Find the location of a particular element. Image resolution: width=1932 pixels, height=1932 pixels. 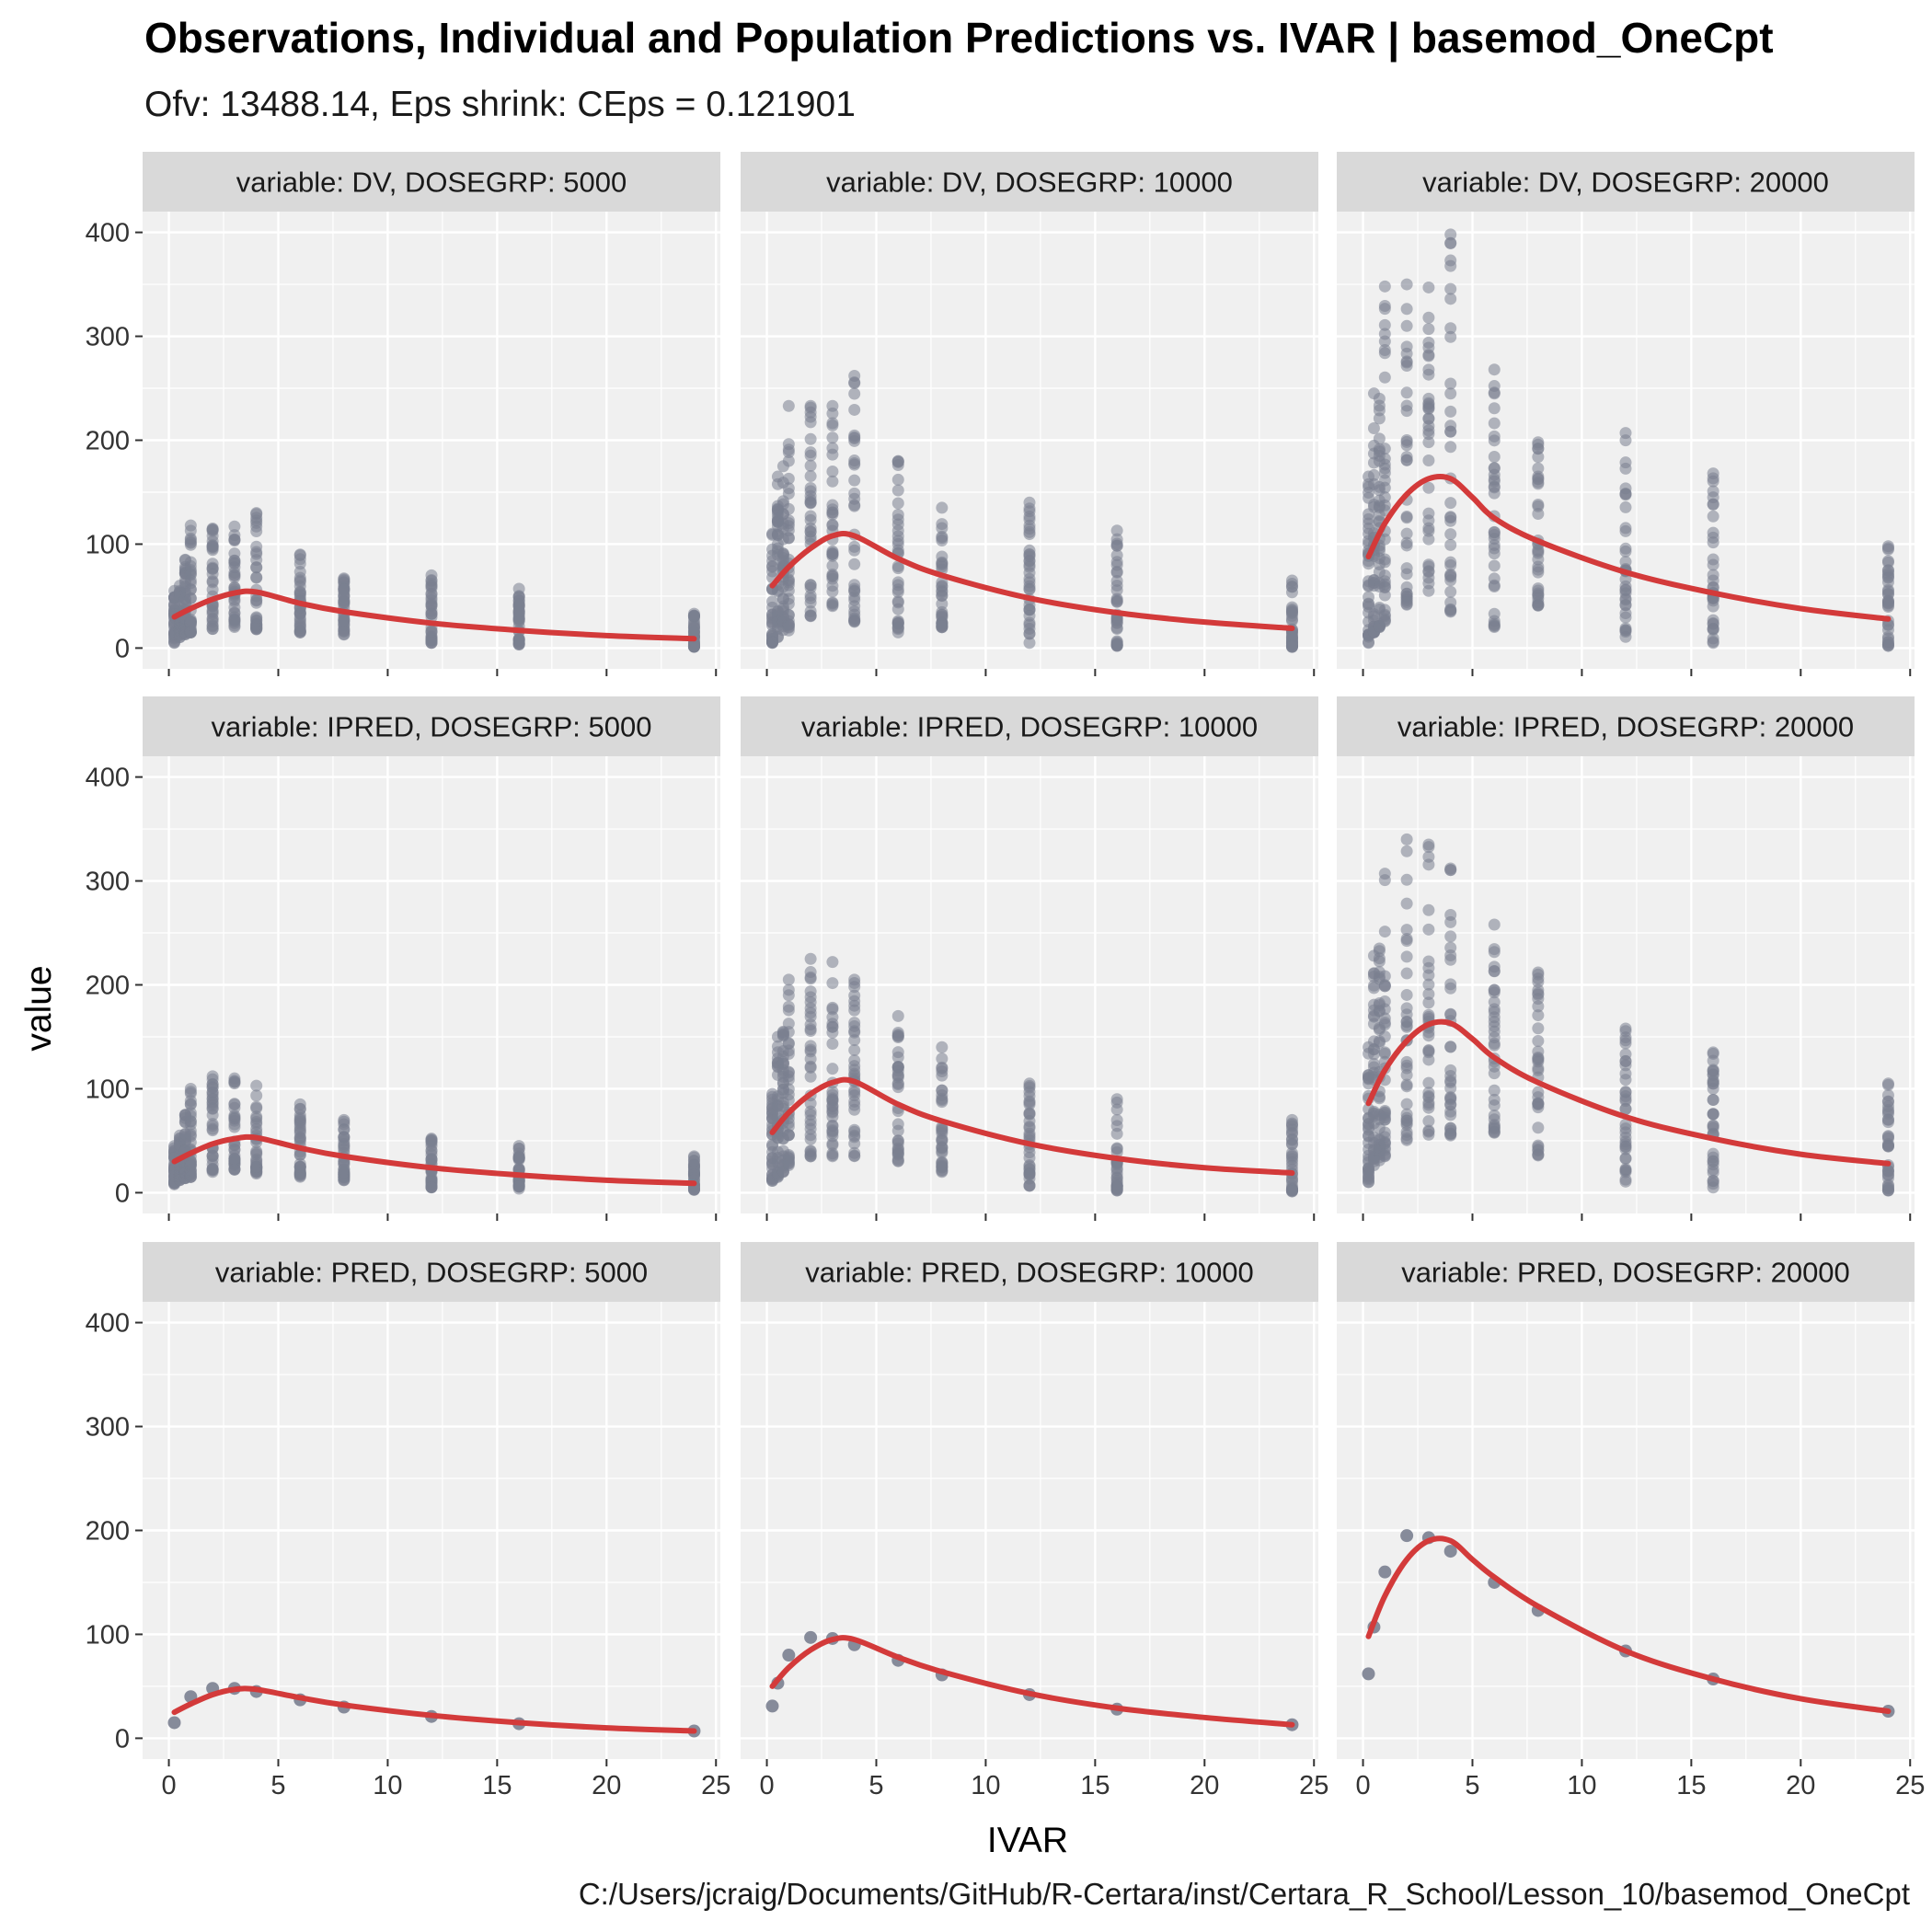

facet-panel: variable: DV, DOSEGRP: 20000 is located at coordinates (1626, 414).